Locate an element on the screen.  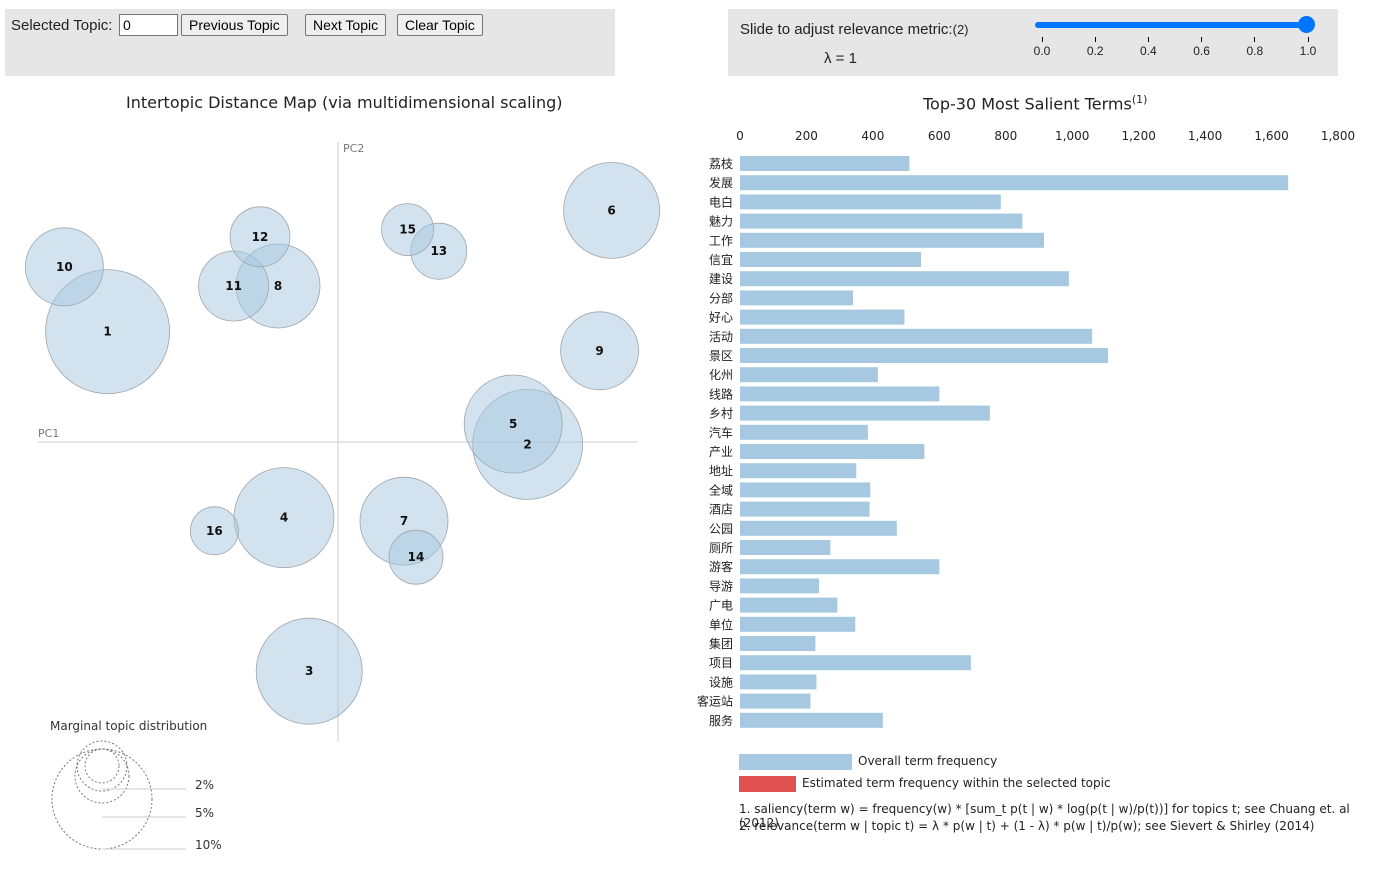
term-label-28: 设施 is located at coordinates (721, 682).